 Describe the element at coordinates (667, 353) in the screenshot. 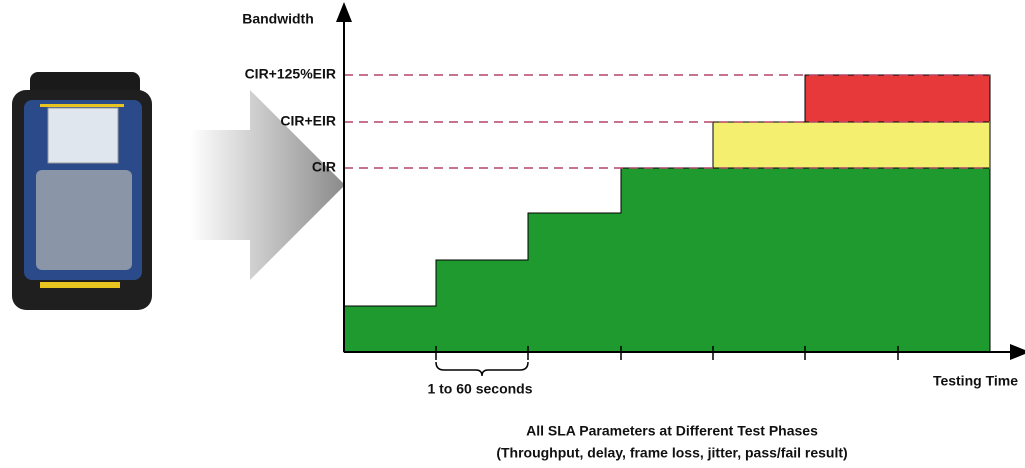

I see `x-ticks` at that location.